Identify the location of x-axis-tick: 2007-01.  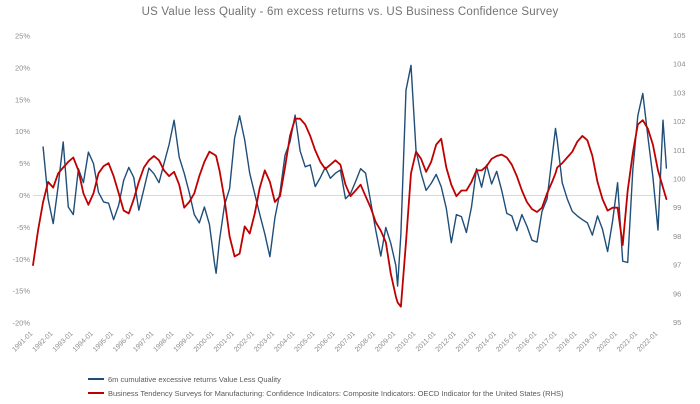
(345, 341).